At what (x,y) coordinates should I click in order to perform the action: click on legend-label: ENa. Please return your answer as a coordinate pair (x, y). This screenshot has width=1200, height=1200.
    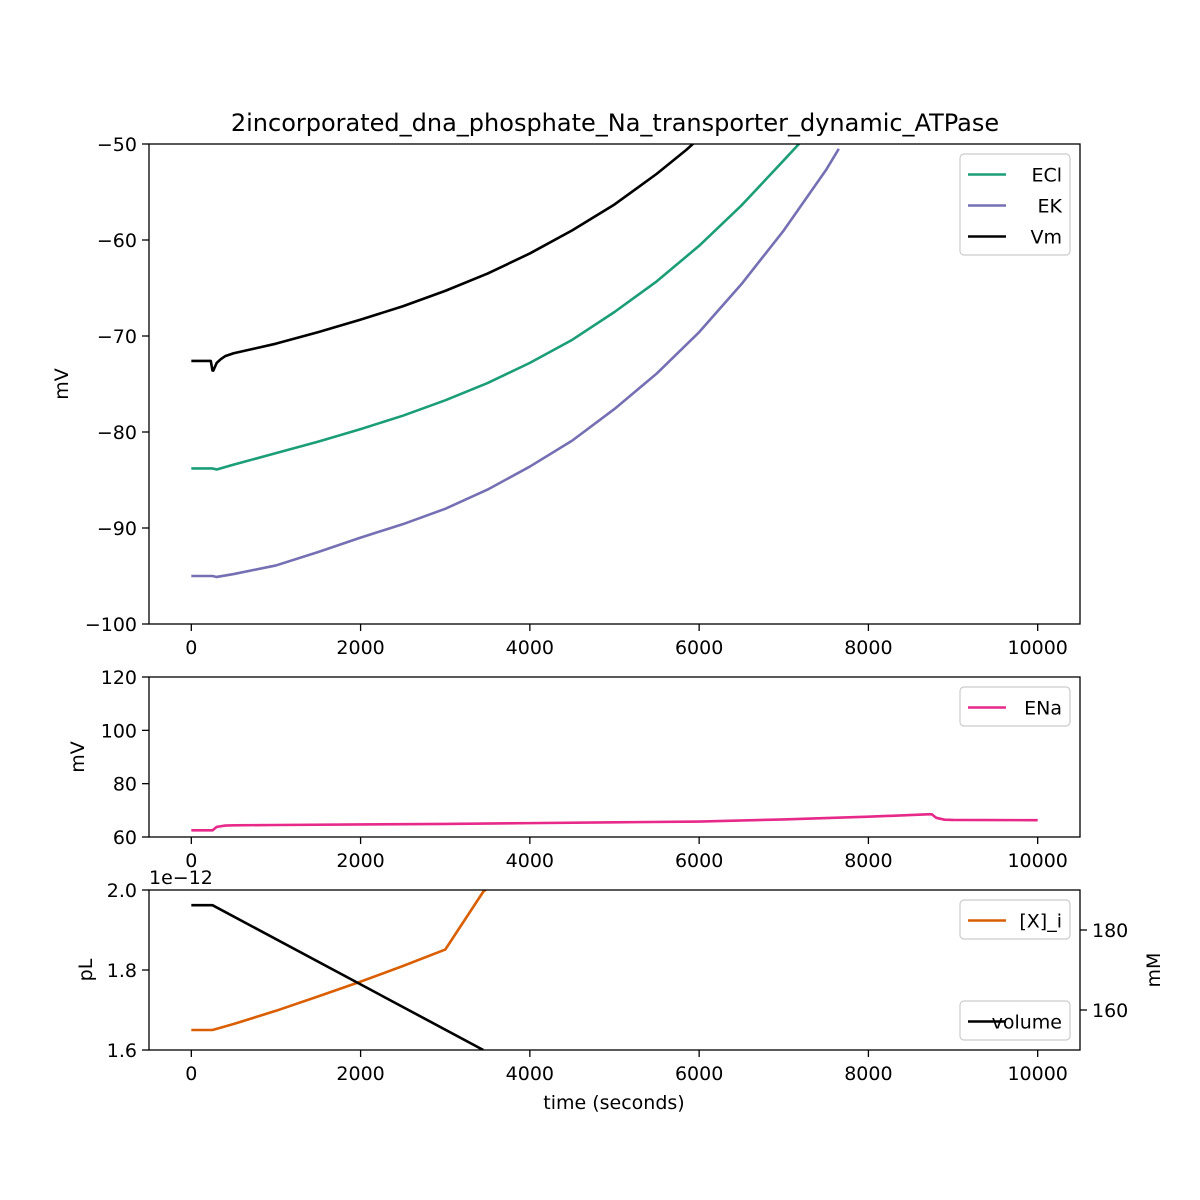
    Looking at the image, I should click on (1043, 709).